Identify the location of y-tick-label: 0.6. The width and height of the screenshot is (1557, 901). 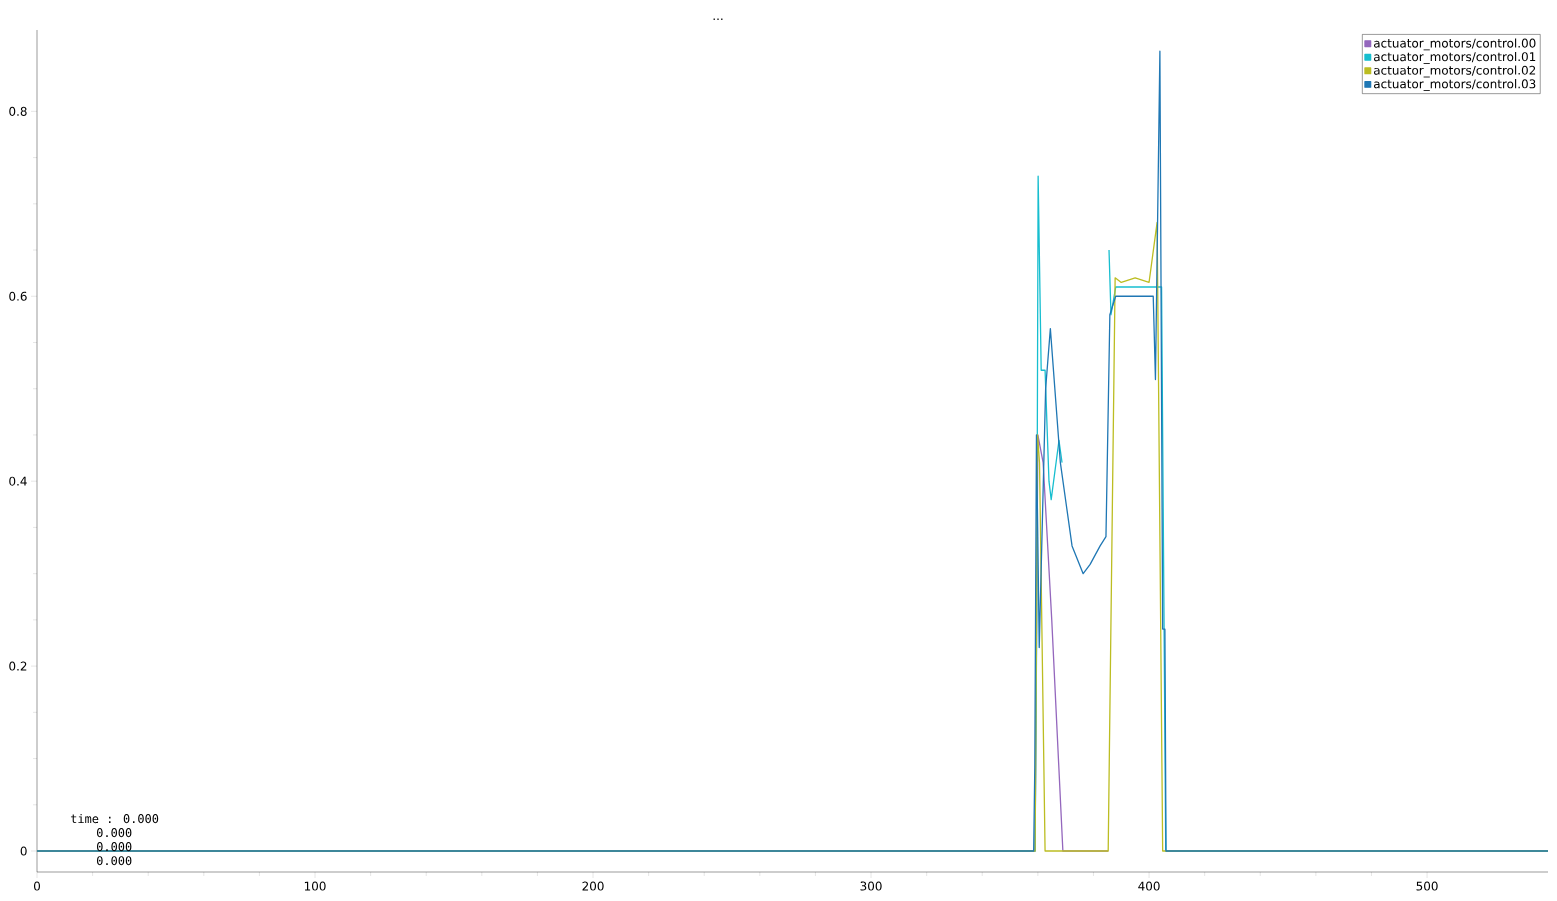
(18, 296).